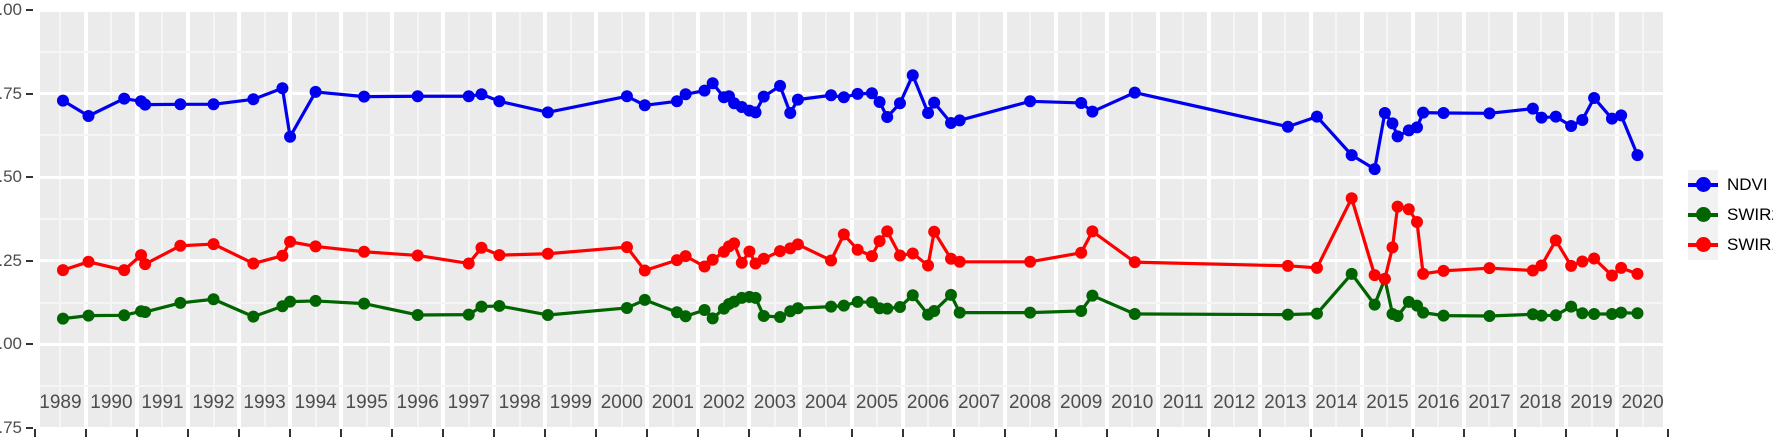 This screenshot has height=442, width=1773. I want to click on x-tick-label: 1997, so click(468, 402).